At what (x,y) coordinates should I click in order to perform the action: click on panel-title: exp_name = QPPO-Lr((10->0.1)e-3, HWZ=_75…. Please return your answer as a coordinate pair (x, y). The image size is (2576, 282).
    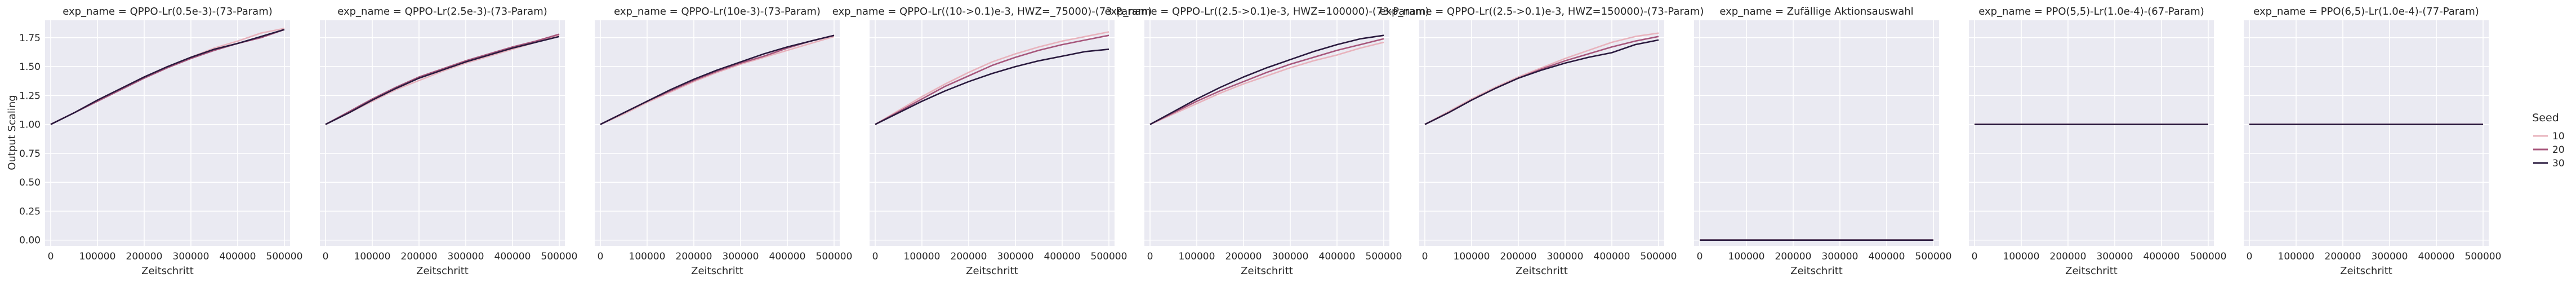
    Looking at the image, I should click on (992, 11).